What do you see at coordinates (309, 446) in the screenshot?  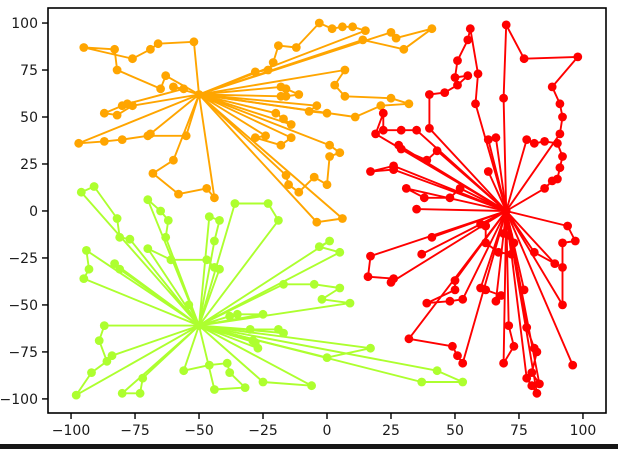 I see `window-bottom-edge` at bounding box center [309, 446].